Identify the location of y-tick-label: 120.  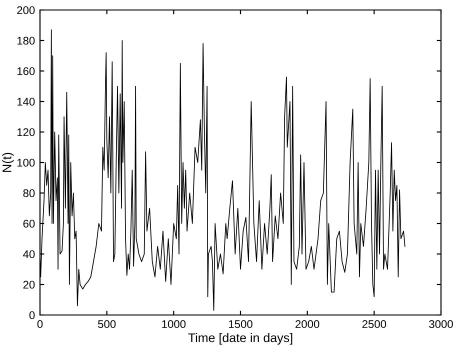
(26, 132).